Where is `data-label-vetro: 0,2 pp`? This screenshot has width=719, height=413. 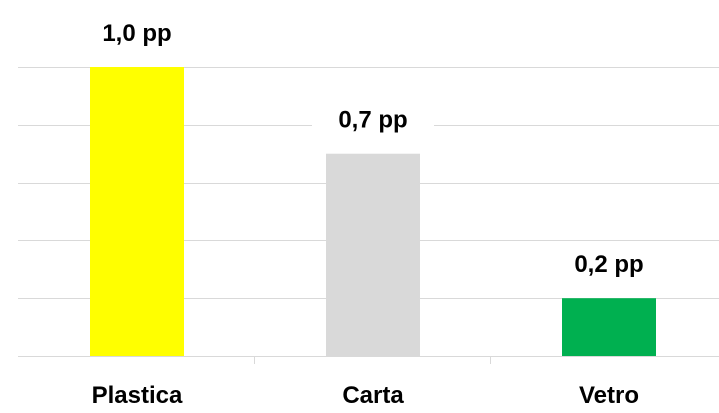 data-label-vetro: 0,2 pp is located at coordinates (608, 264).